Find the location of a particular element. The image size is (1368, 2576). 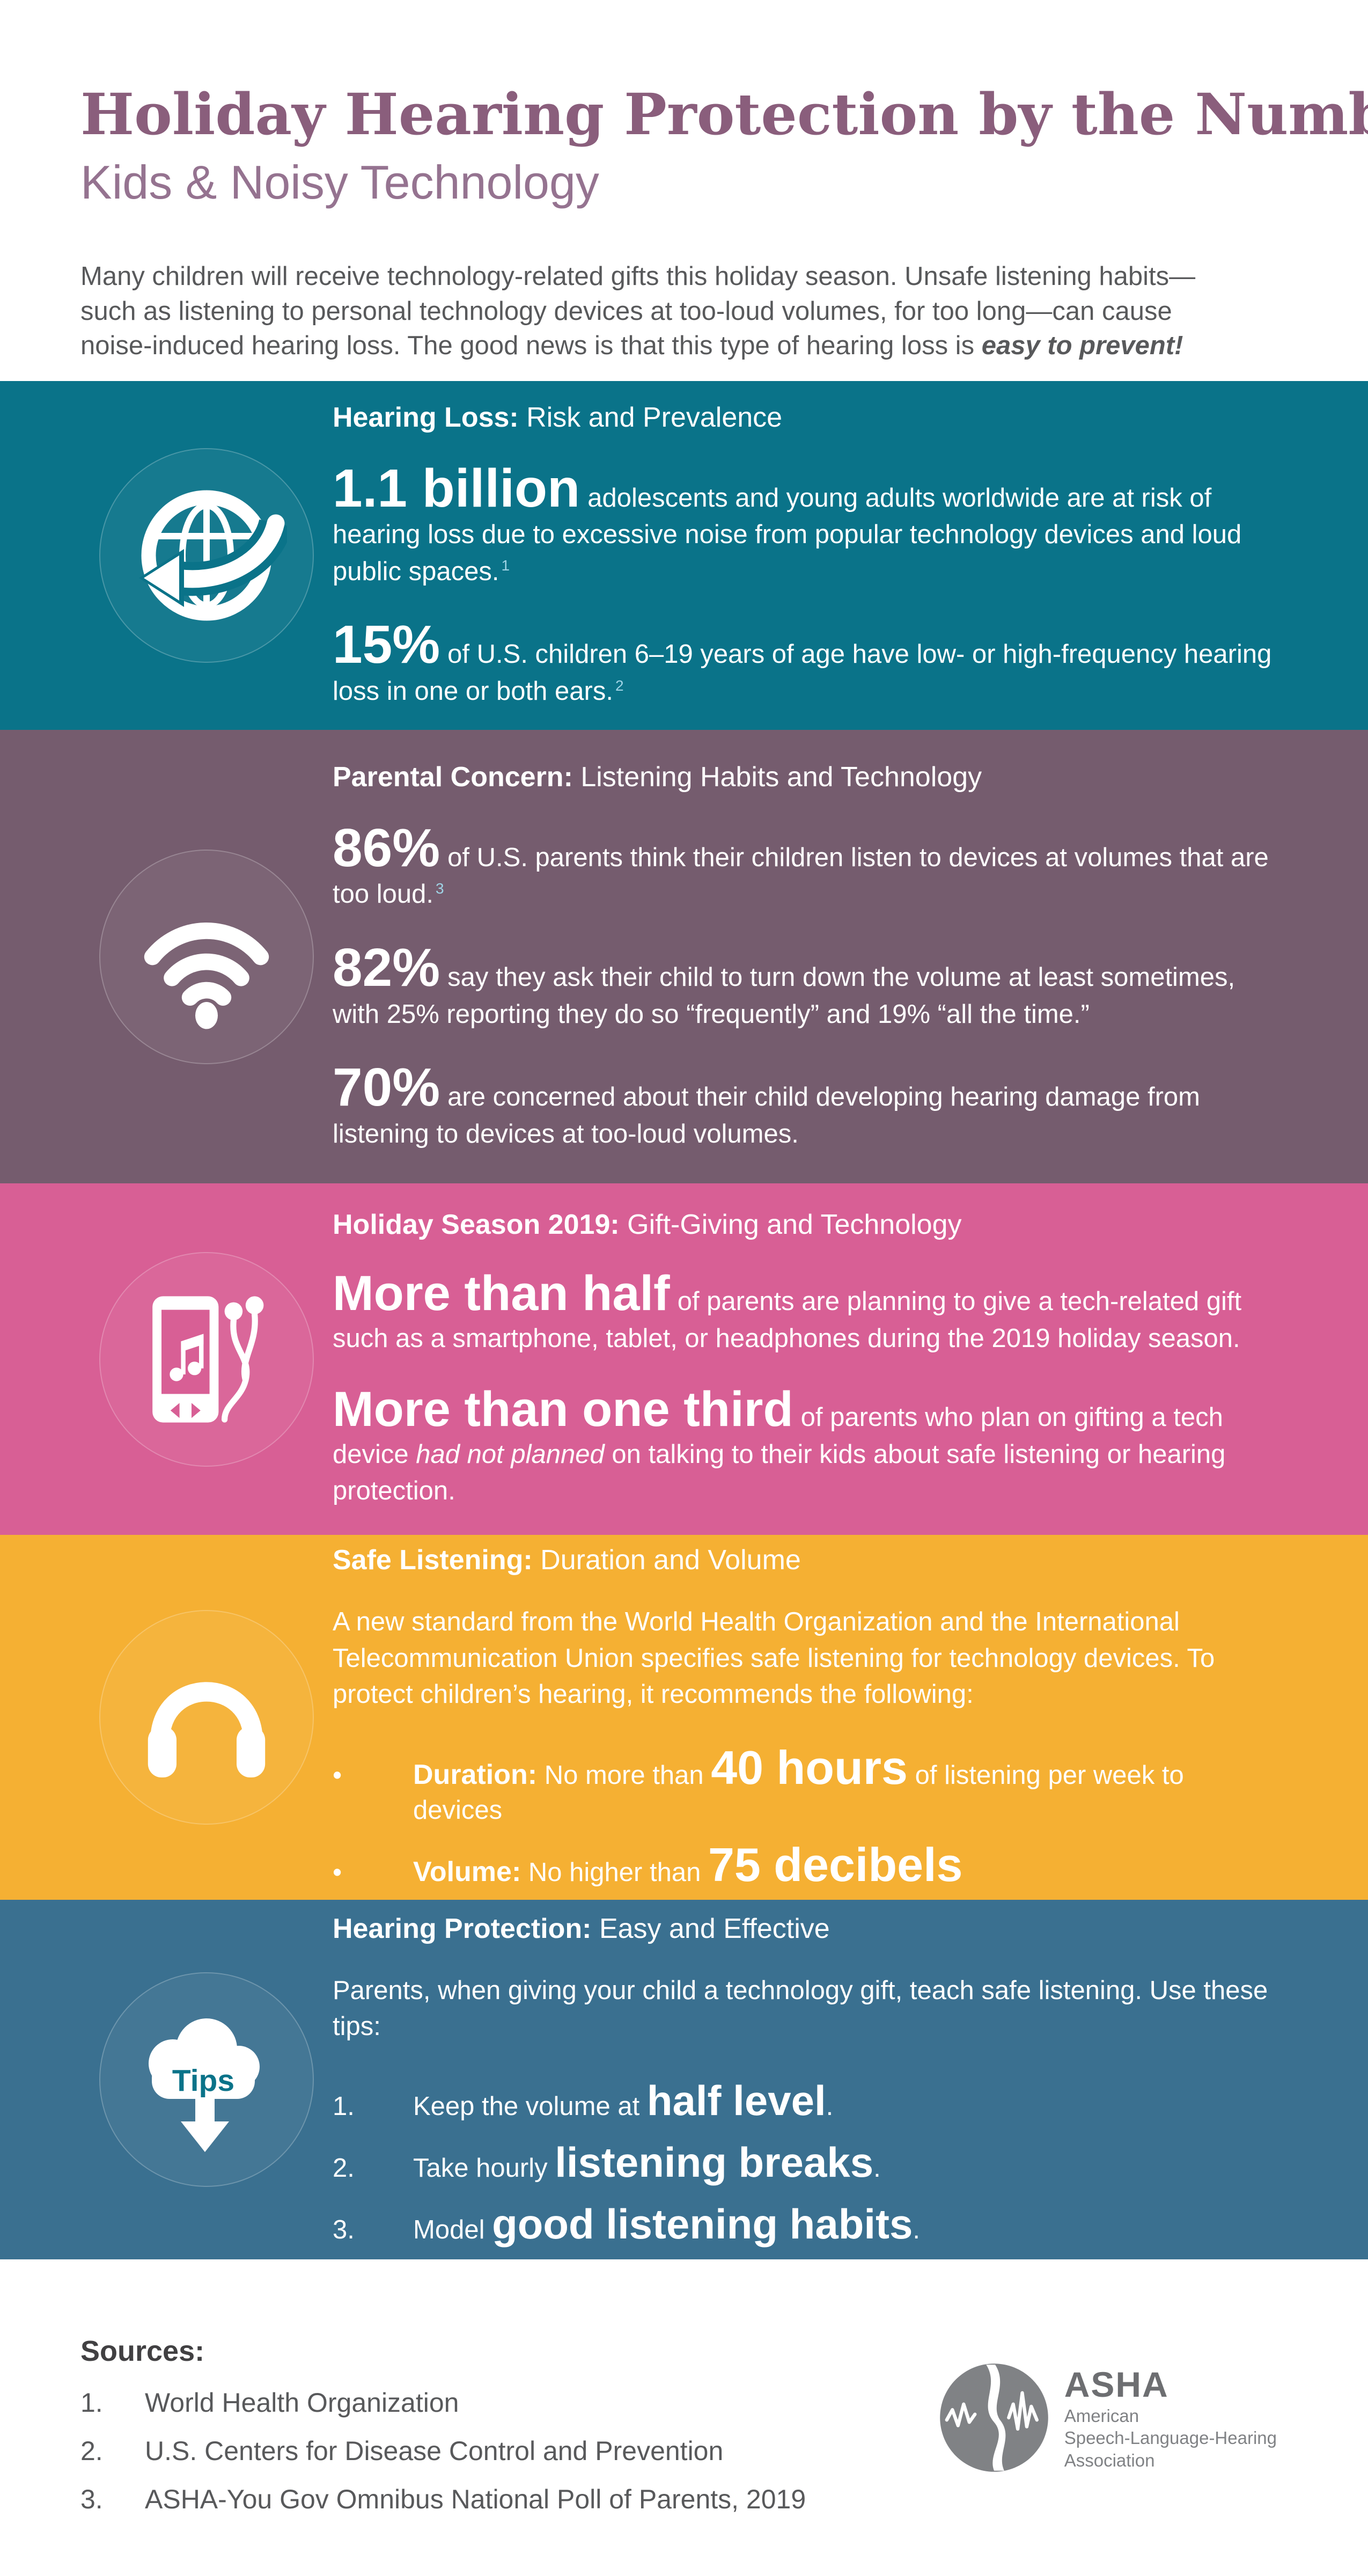

heading-rest: Risk and Prevalence is located at coordinates (650, 417).